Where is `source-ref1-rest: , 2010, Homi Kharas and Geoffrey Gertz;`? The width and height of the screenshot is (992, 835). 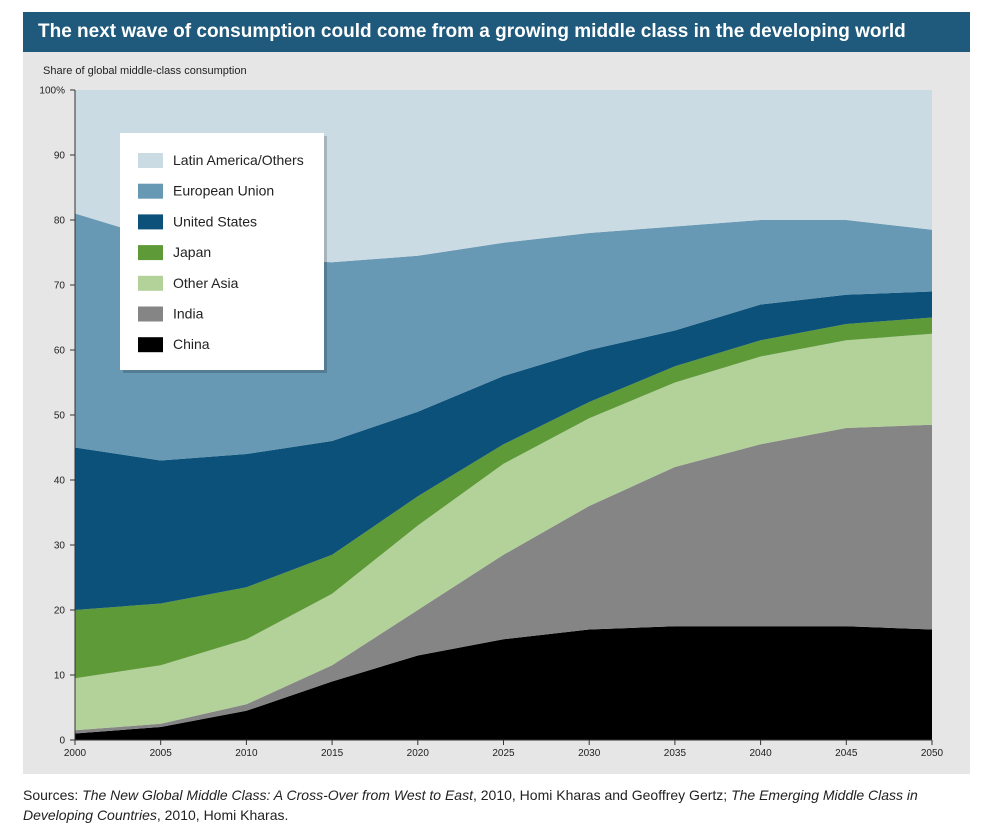
source-ref1-rest: , 2010, Homi Kharas and Geoffrey Gertz; is located at coordinates (602, 795).